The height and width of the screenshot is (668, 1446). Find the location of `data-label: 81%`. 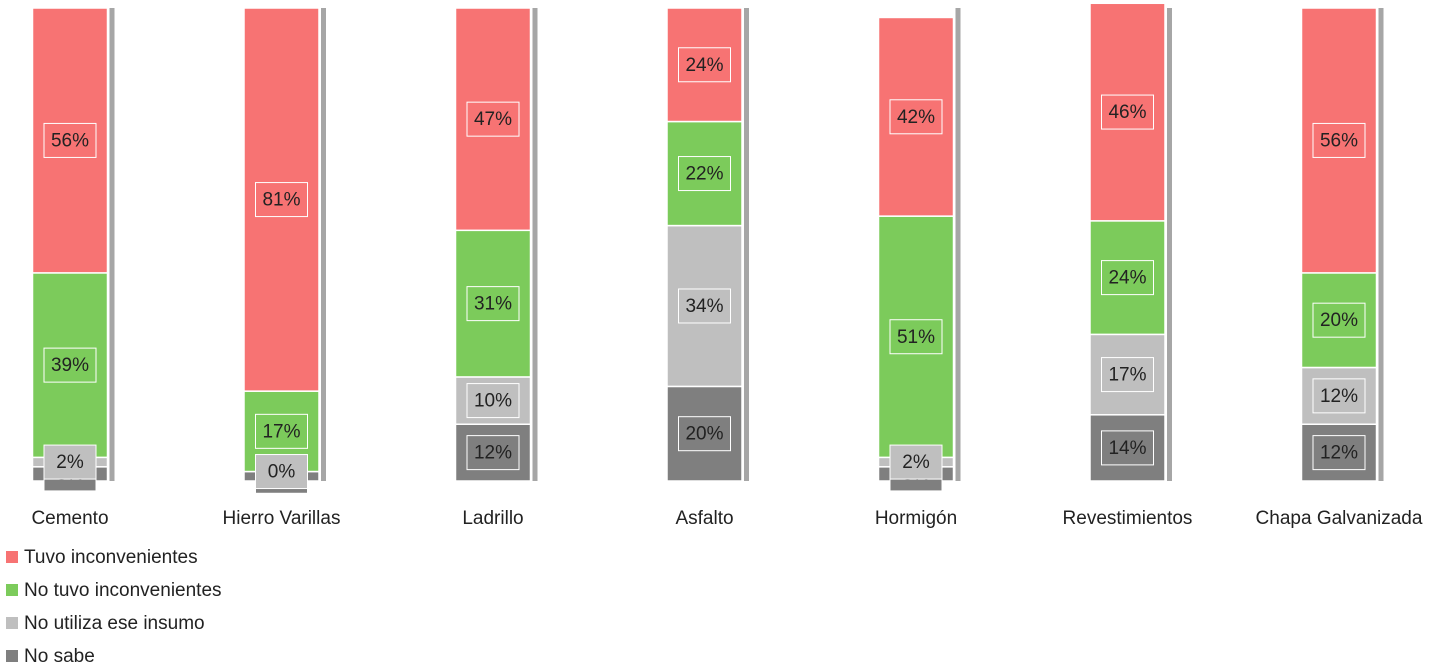

data-label: 81% is located at coordinates (281, 200).